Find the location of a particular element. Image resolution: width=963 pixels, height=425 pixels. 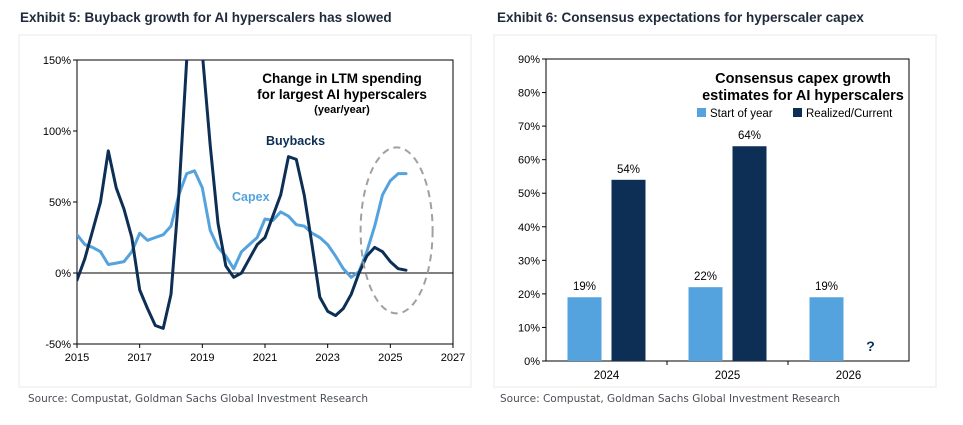

x-tick-label: 2027 is located at coordinates (453, 358).